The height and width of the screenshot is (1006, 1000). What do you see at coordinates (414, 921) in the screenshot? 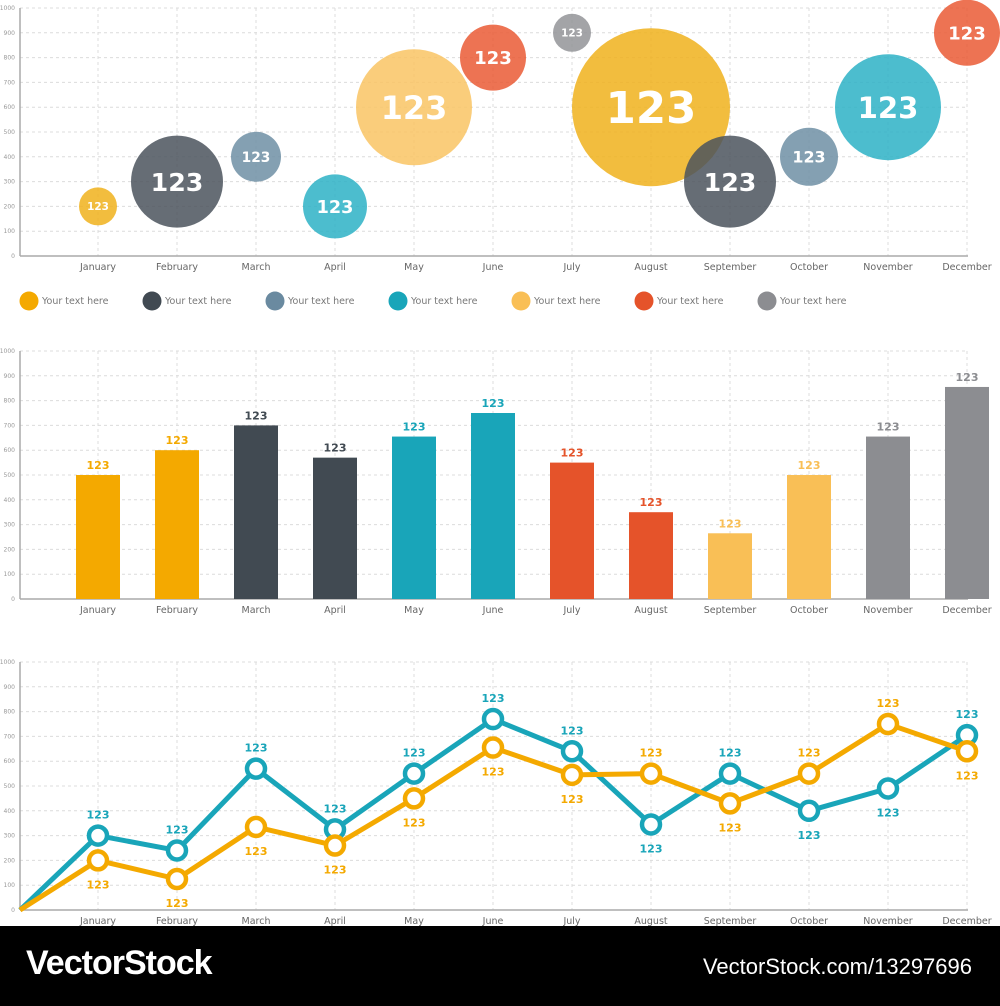
I see `x-tick-label: May` at bounding box center [414, 921].